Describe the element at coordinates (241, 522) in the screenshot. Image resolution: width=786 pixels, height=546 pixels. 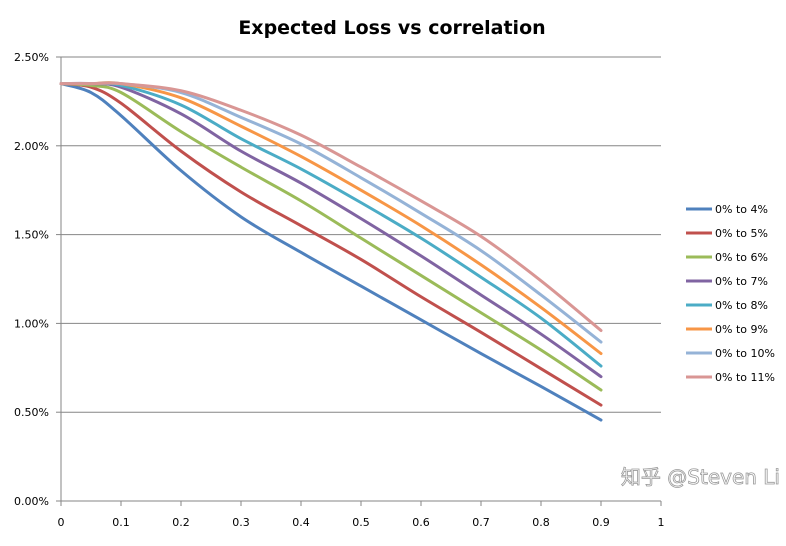
I see `x-tick-label: 0.3` at that location.